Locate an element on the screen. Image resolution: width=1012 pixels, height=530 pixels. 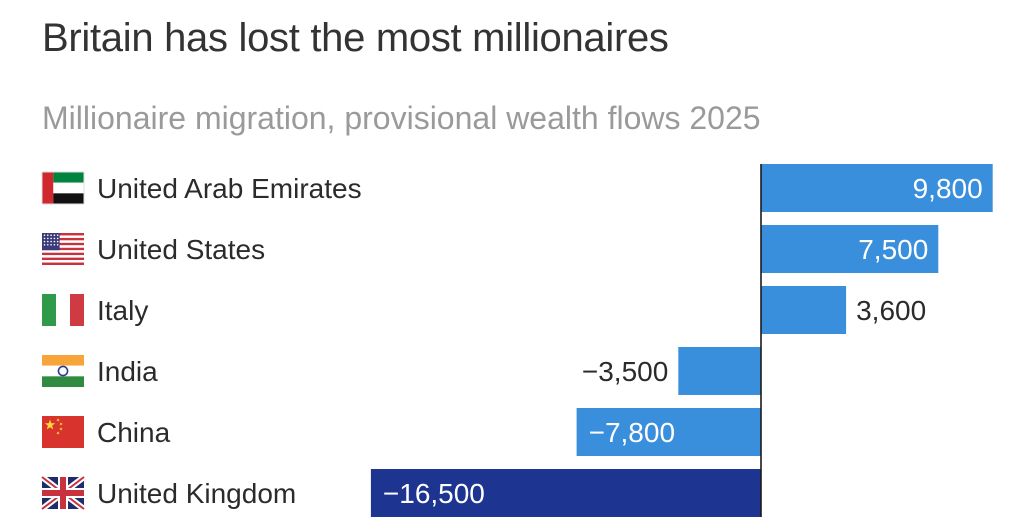
category-label: Italy is located at coordinates (122, 310).